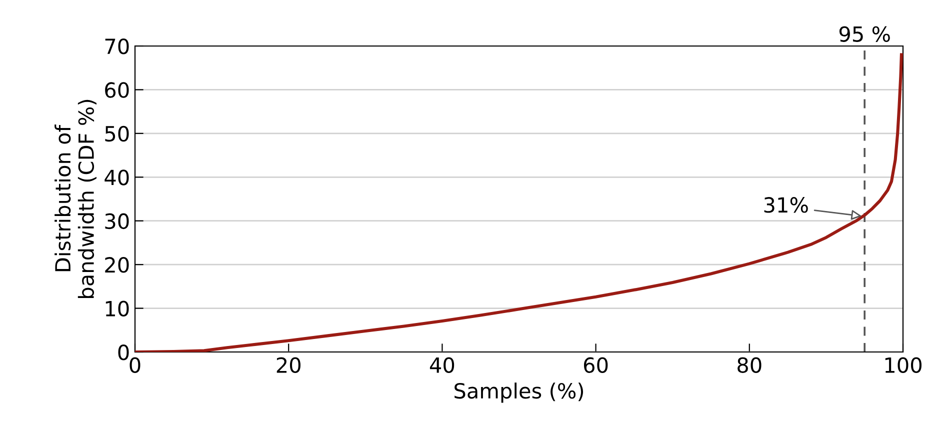 This screenshot has height=428, width=933. Describe the element at coordinates (288, 365) in the screenshot. I see `x-tick-label: 20` at that location.